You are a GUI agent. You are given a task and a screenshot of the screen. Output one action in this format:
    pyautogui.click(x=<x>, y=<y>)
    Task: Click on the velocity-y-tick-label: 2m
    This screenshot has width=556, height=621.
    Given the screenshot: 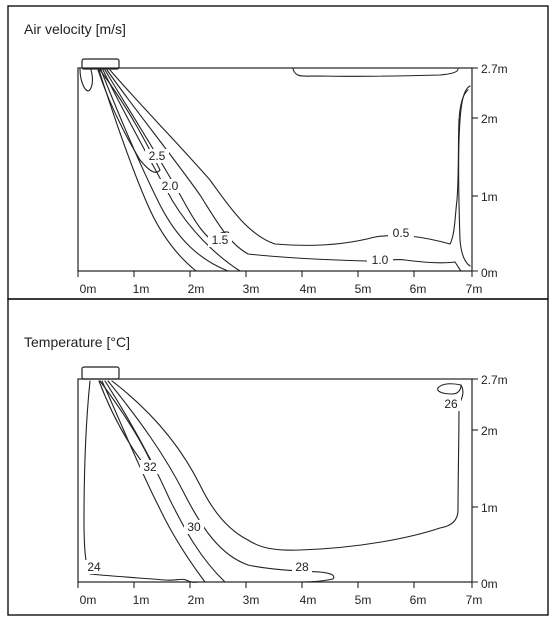 What is the action you would take?
    pyautogui.click(x=489, y=119)
    